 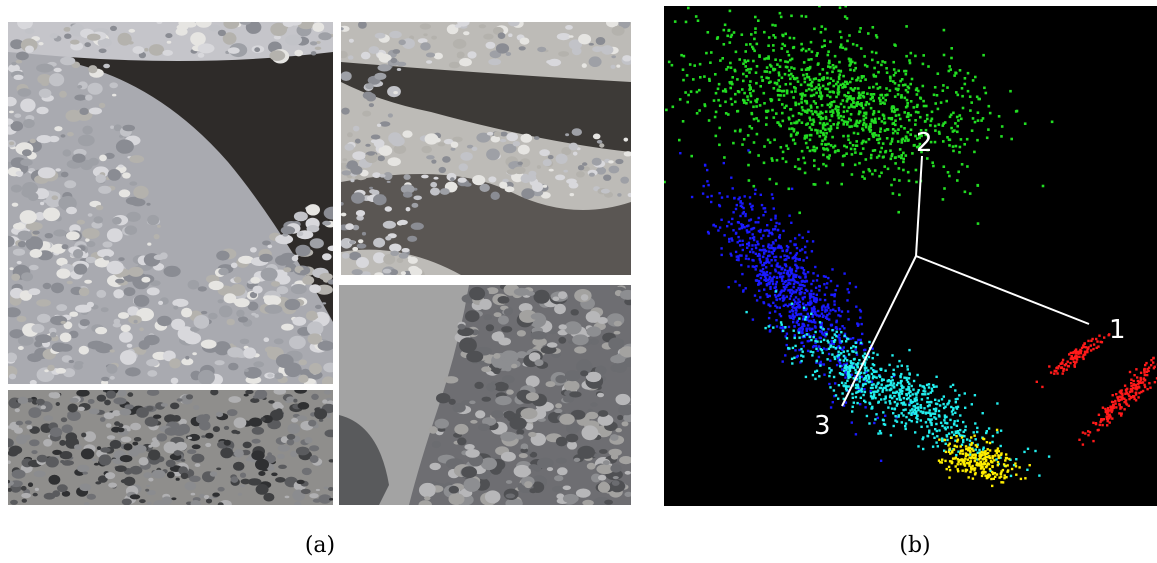 I want to click on caption-a: (a), so click(x=320, y=545).